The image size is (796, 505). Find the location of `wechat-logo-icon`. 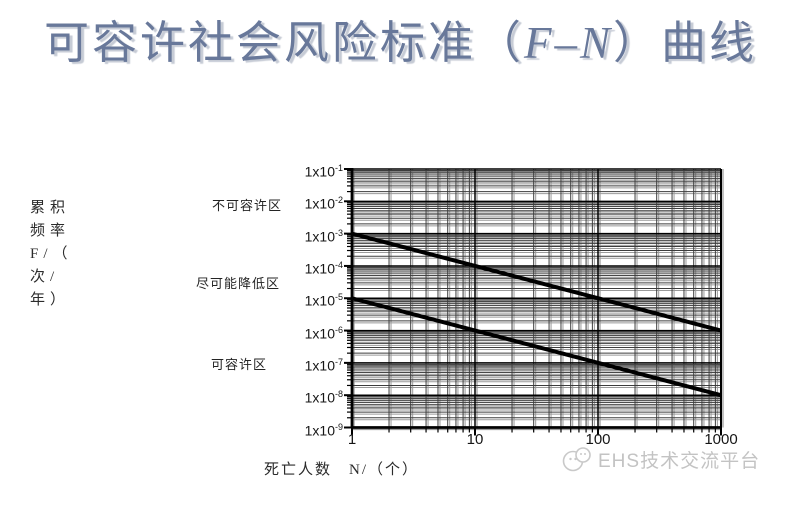

wechat-logo-icon is located at coordinates (576, 459).